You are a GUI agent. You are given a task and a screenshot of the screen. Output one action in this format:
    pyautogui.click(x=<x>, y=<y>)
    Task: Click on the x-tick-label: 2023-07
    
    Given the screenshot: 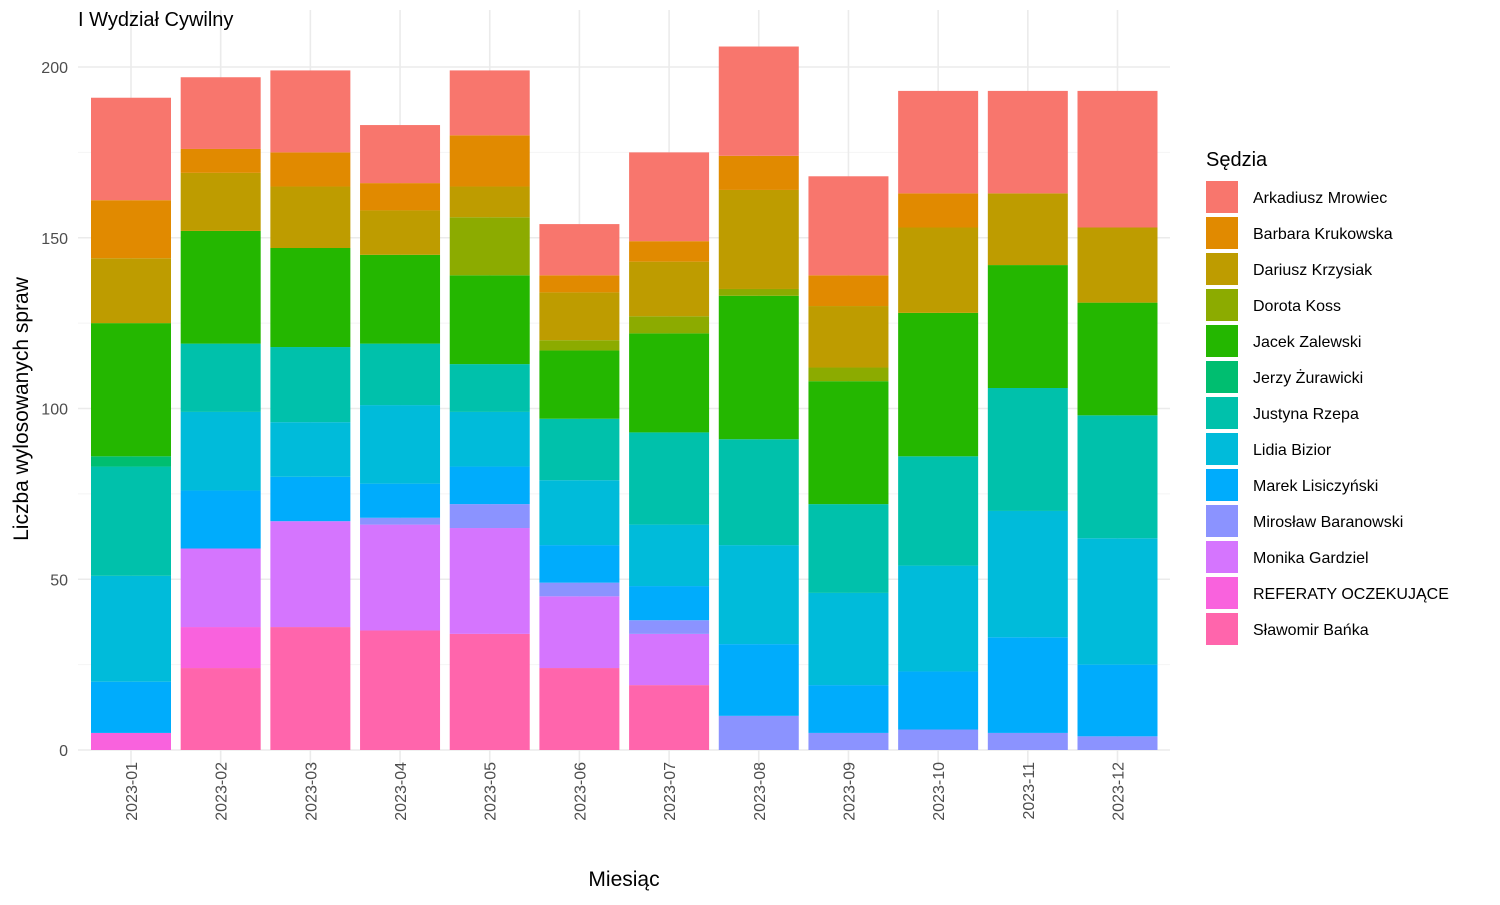 What is the action you would take?
    pyautogui.click(x=670, y=791)
    